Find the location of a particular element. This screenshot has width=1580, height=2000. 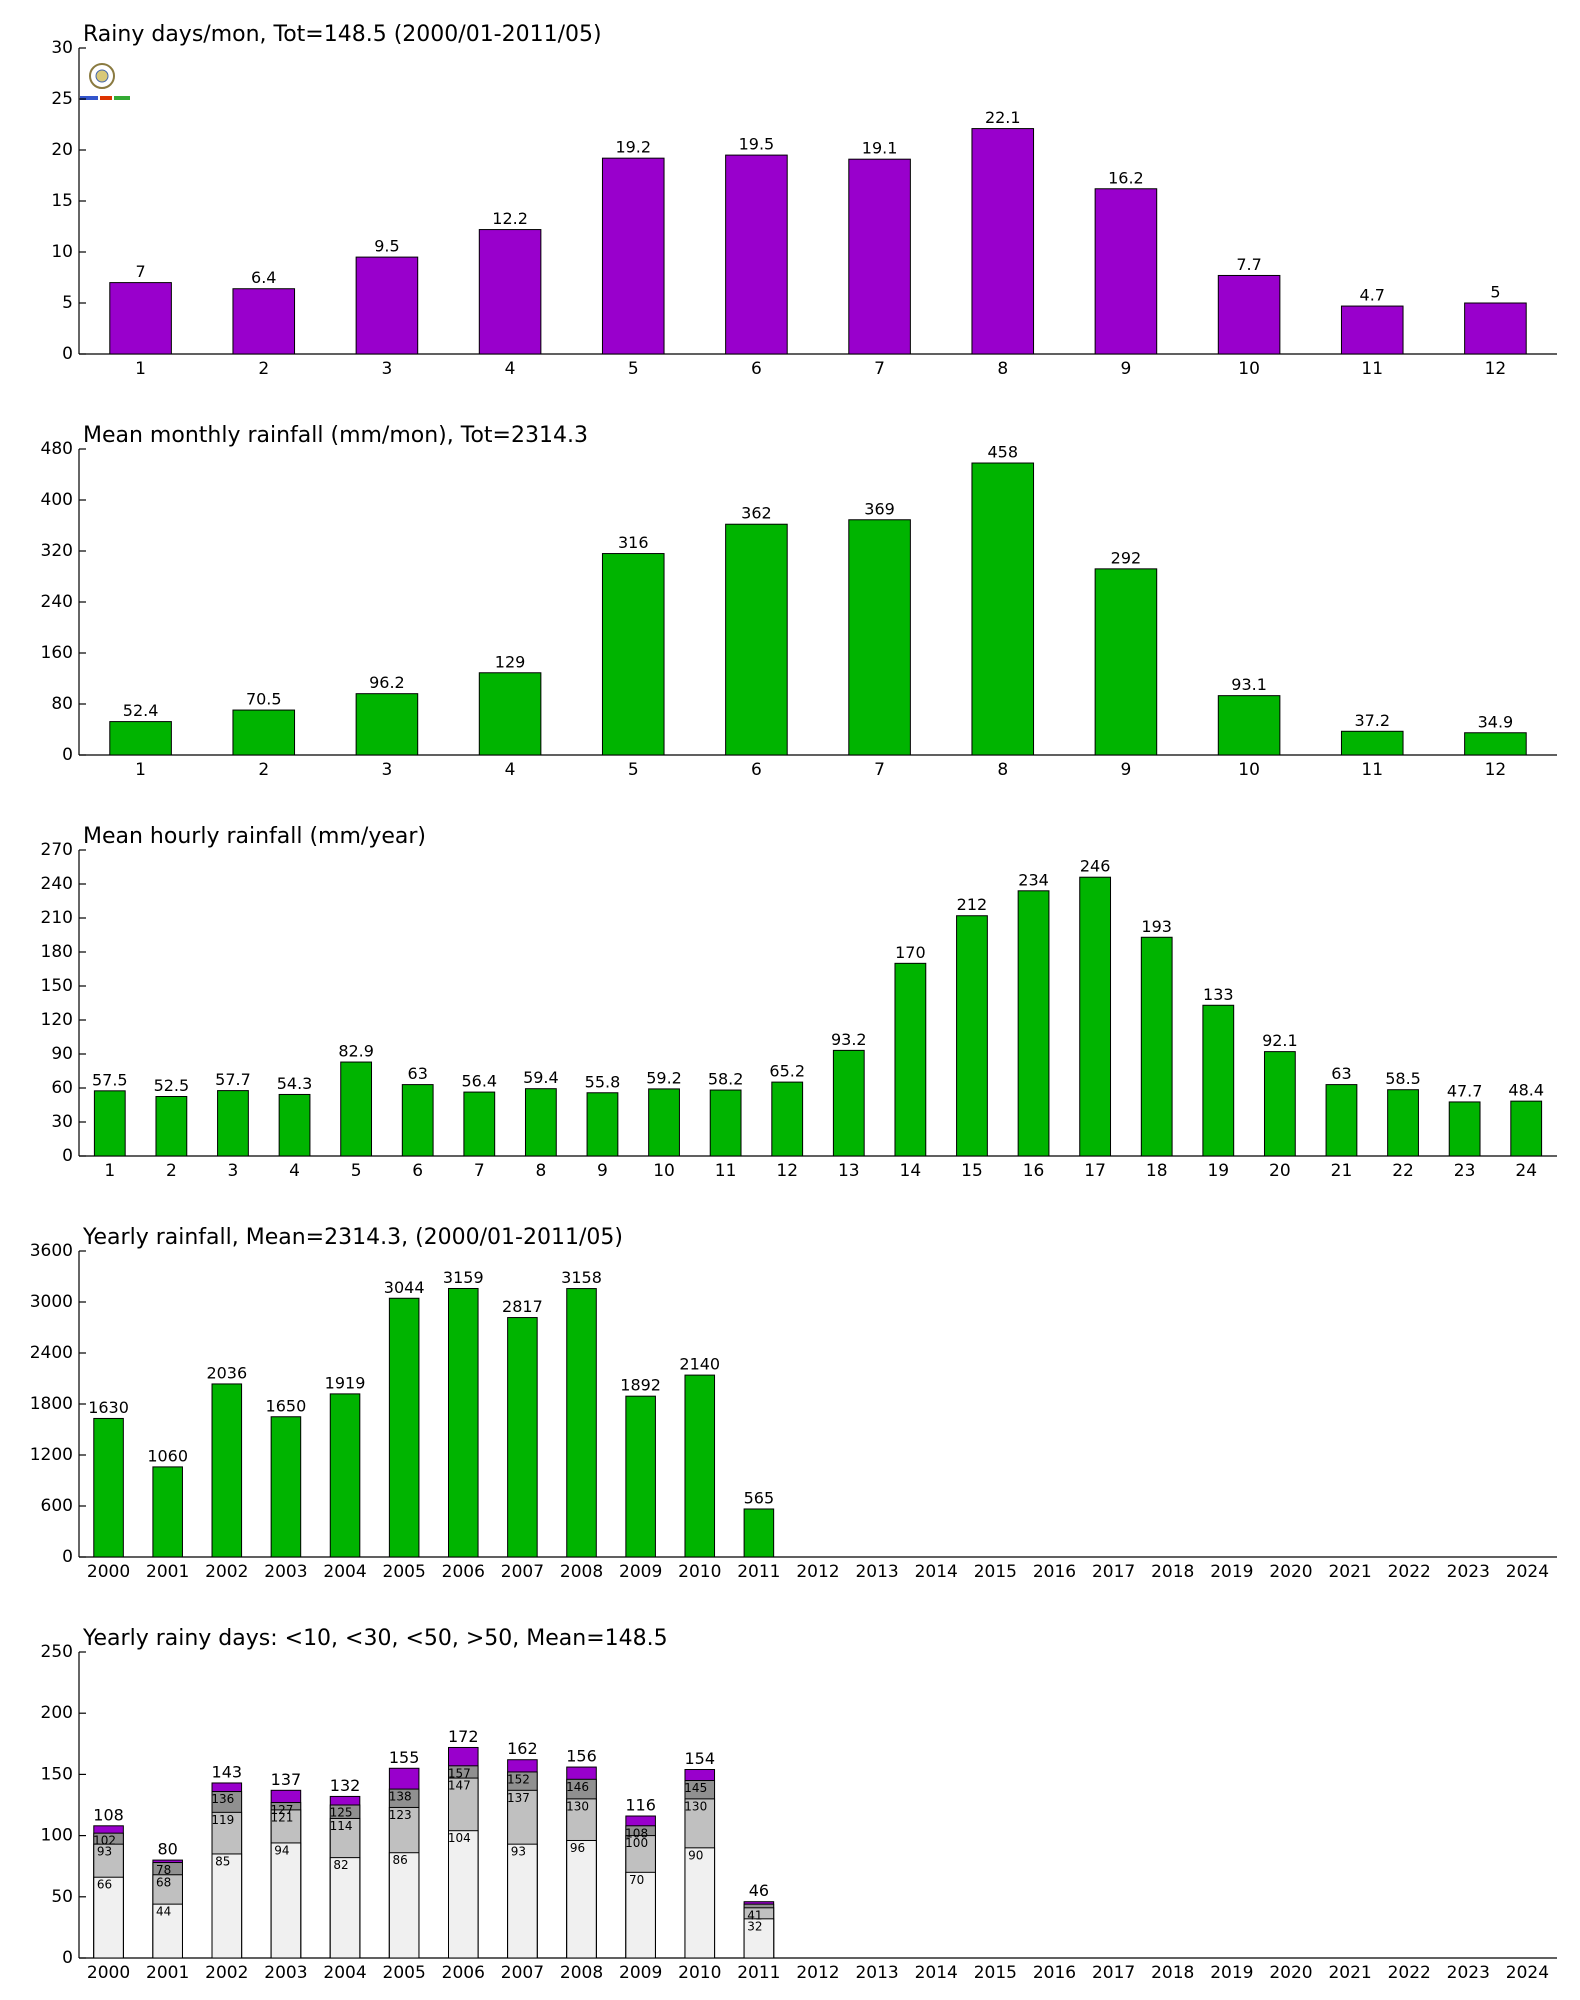

x-tick-label: 15 is located at coordinates (972, 1171).